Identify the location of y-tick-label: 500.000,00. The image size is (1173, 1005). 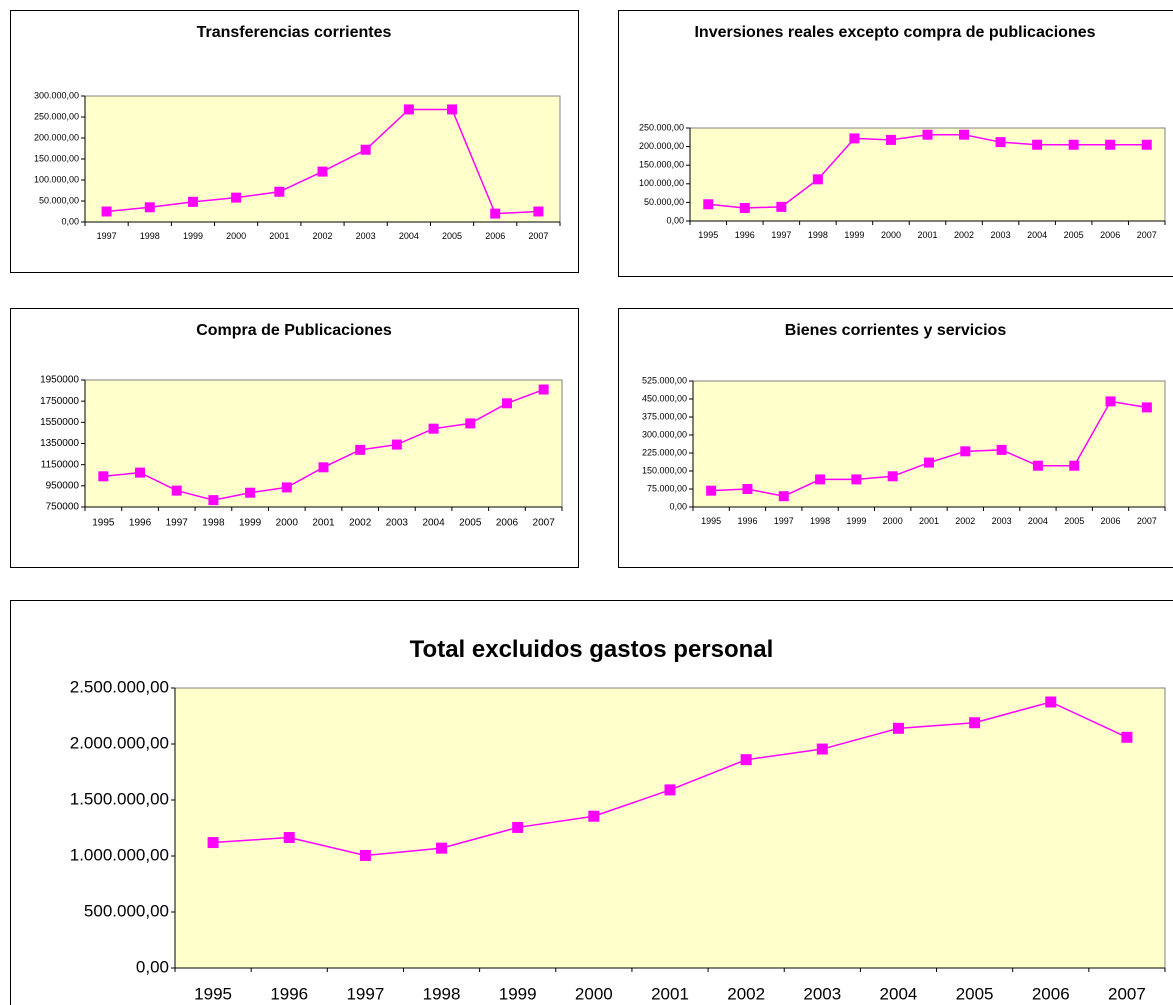
(126, 910).